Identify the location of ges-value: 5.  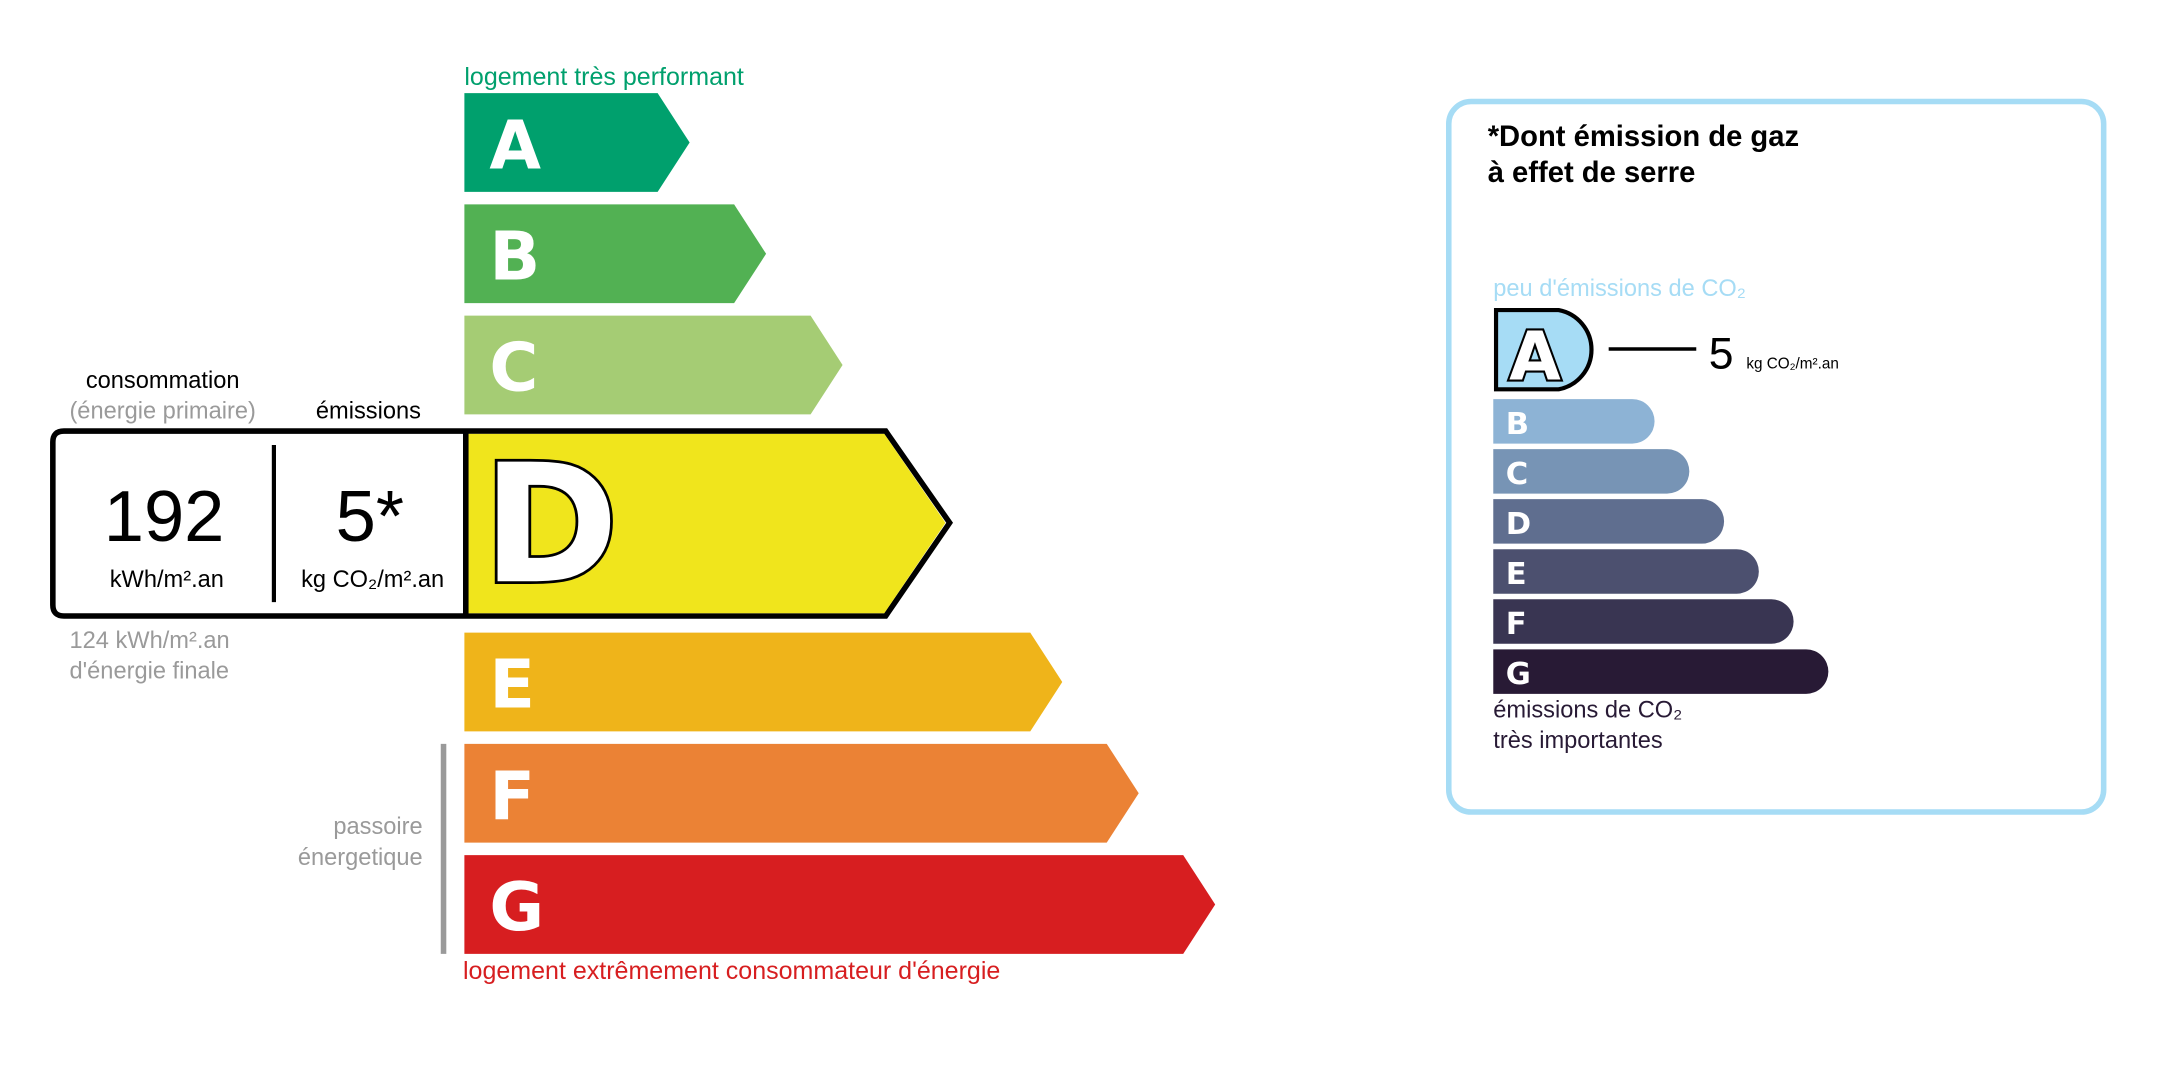
(1721, 353).